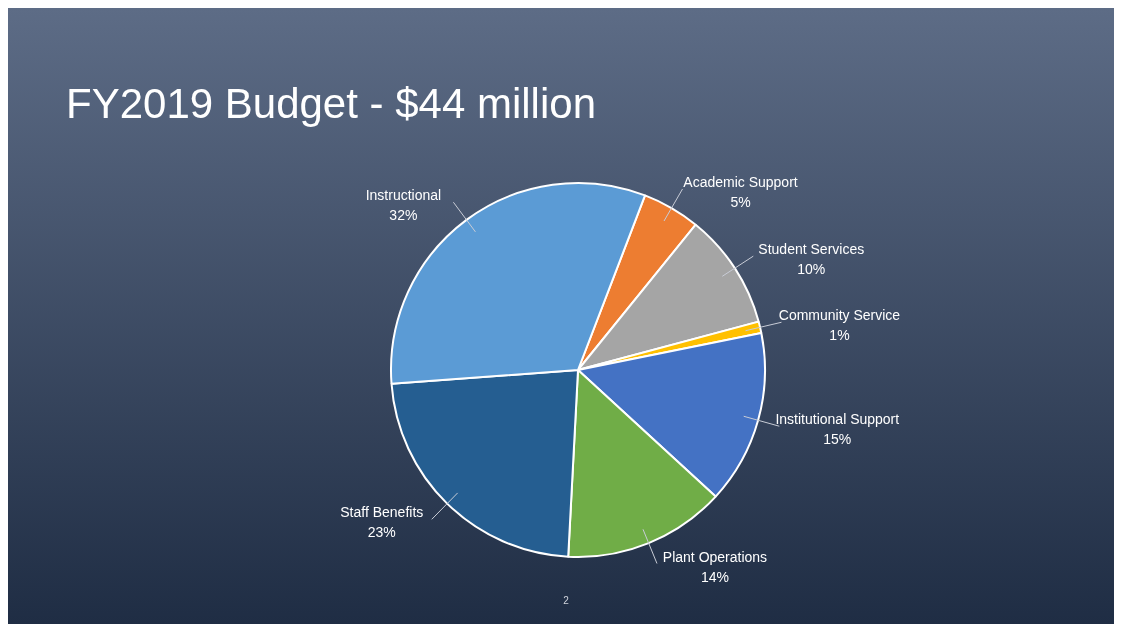 This screenshot has height=632, width=1122. What do you see at coordinates (740, 202) in the screenshot?
I see `data-label: 5%` at bounding box center [740, 202].